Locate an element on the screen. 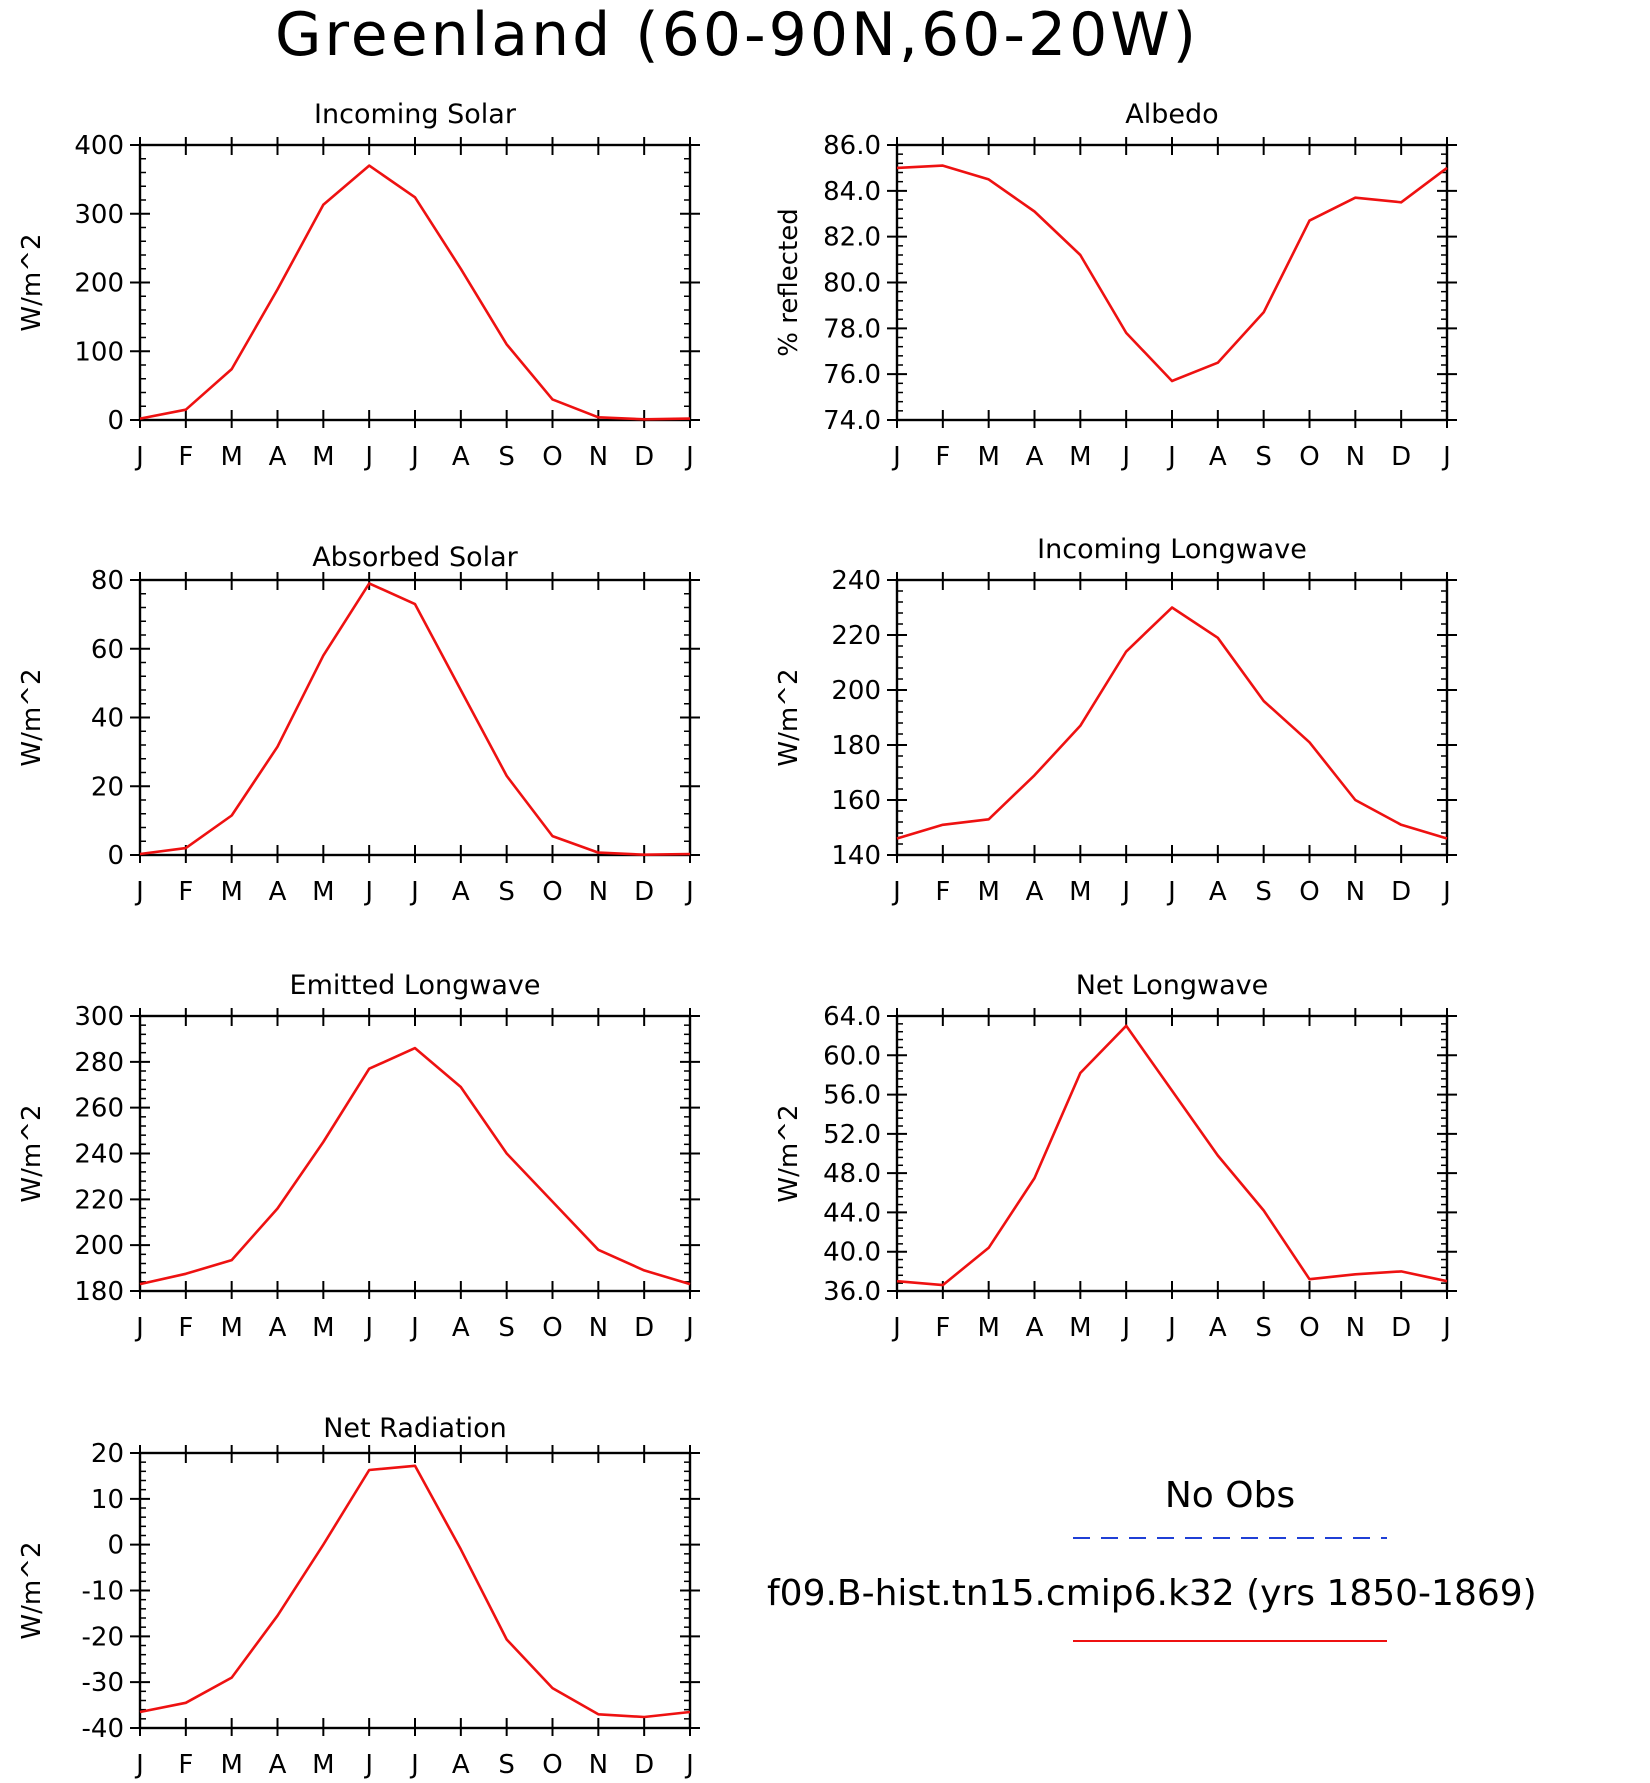 This screenshot has width=1650, height=1783. panel-title: Net Radiation is located at coordinates (415, 1428).